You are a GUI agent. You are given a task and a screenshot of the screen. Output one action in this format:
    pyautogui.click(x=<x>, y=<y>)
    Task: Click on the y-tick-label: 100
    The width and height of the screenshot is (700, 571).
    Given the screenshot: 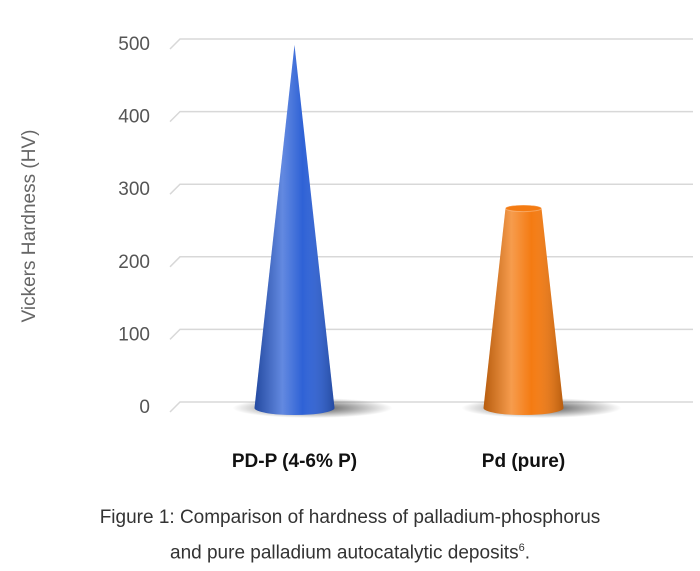 What is the action you would take?
    pyautogui.click(x=134, y=334)
    